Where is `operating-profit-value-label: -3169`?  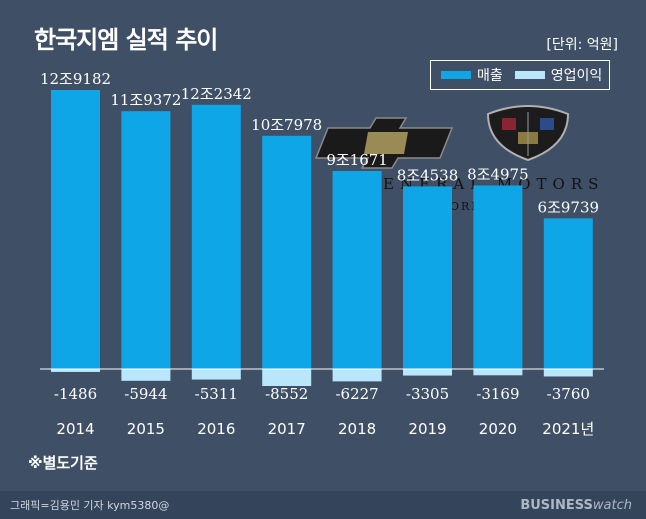 operating-profit-value-label: -3169 is located at coordinates (497, 394).